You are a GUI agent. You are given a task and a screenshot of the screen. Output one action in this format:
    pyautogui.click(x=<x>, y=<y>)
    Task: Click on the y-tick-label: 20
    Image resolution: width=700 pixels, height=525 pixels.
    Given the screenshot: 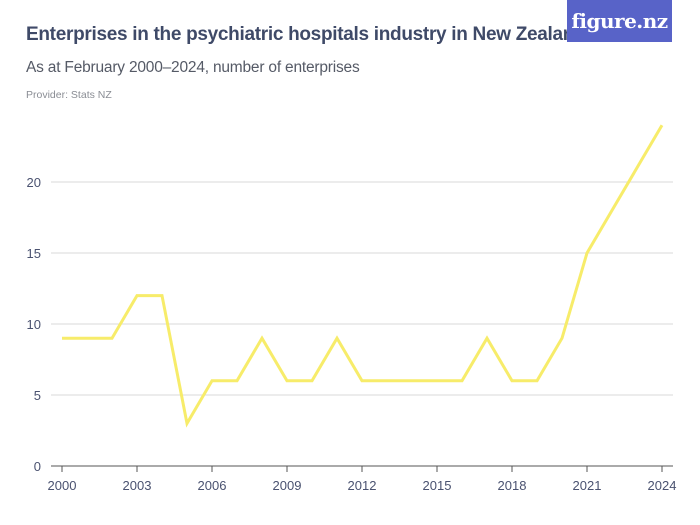 What is the action you would take?
    pyautogui.click(x=34, y=182)
    